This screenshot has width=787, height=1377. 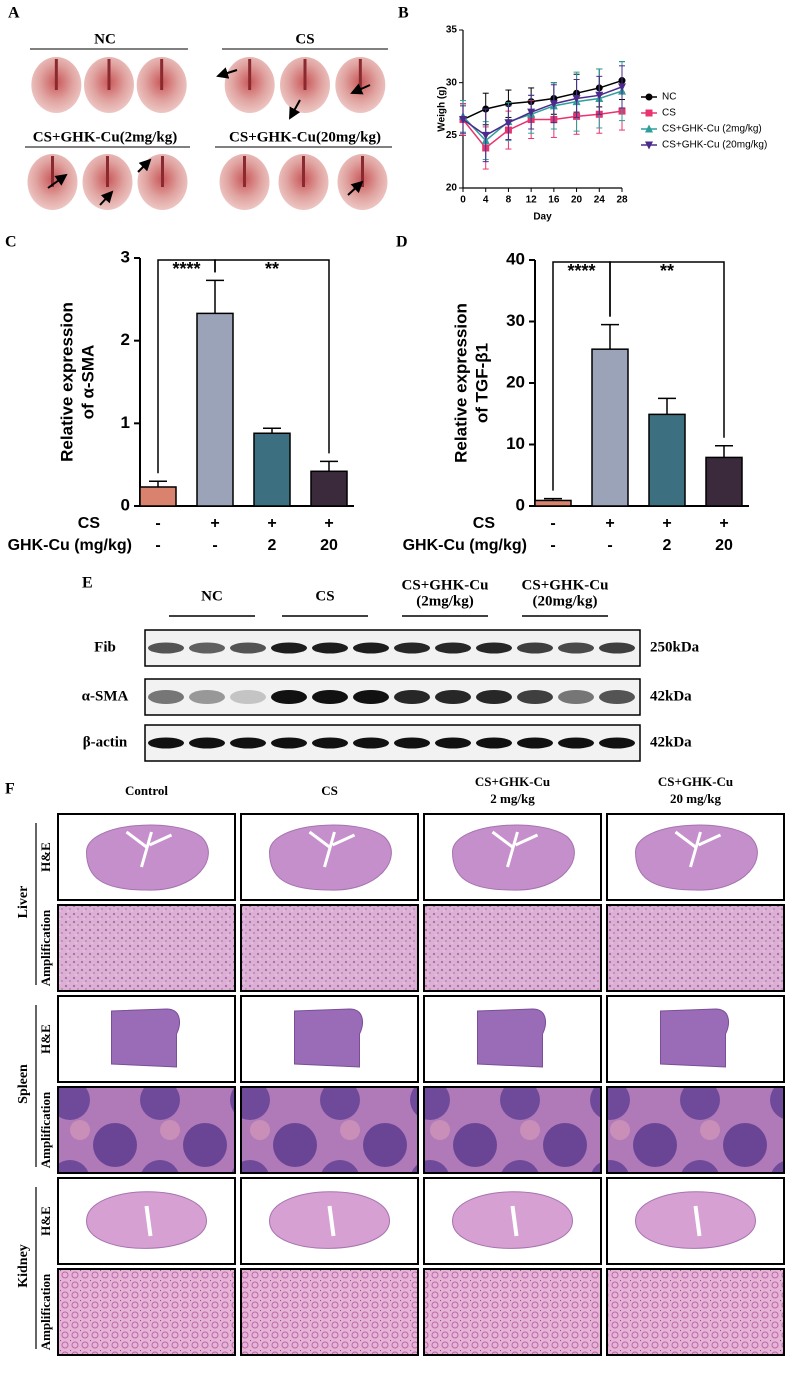 I want to click on panel-label: E, so click(x=87, y=583).